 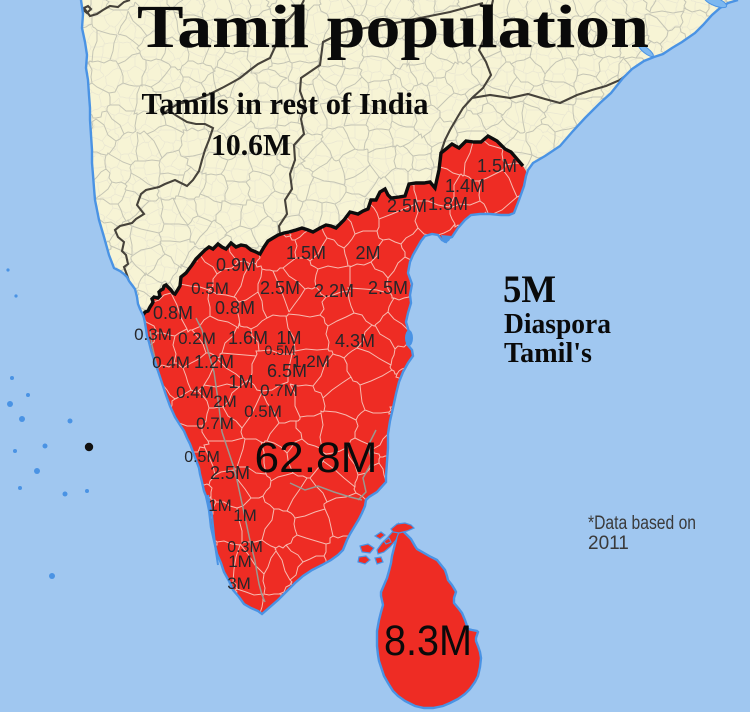 I want to click on svg-text: Tamils in rest of India, so click(x=285, y=103).